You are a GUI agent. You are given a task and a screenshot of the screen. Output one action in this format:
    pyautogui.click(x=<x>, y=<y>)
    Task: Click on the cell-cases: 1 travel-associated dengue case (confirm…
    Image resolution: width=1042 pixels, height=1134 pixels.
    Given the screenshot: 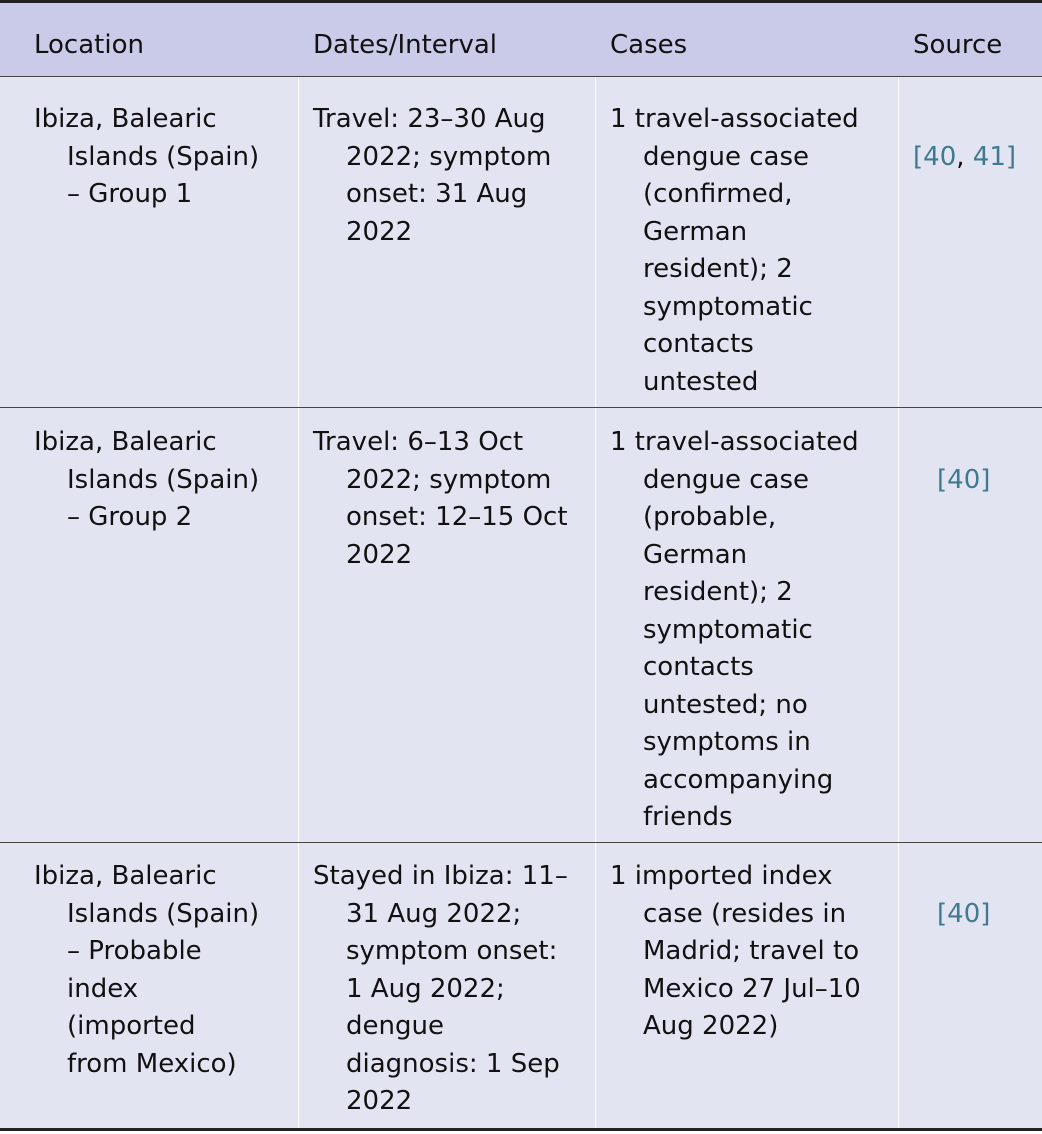 What is the action you would take?
    pyautogui.click(x=734, y=250)
    